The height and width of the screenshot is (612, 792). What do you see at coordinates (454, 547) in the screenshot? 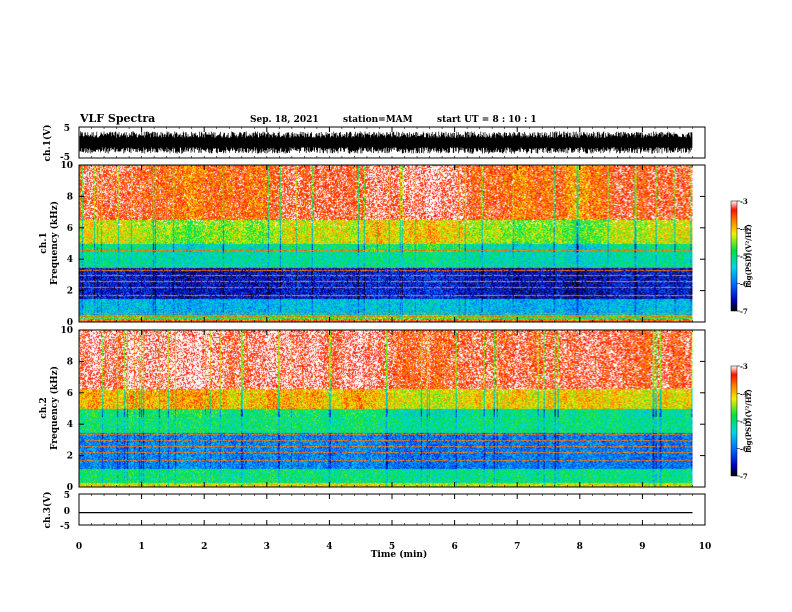
I see `time-tick-label: 6` at bounding box center [454, 547].